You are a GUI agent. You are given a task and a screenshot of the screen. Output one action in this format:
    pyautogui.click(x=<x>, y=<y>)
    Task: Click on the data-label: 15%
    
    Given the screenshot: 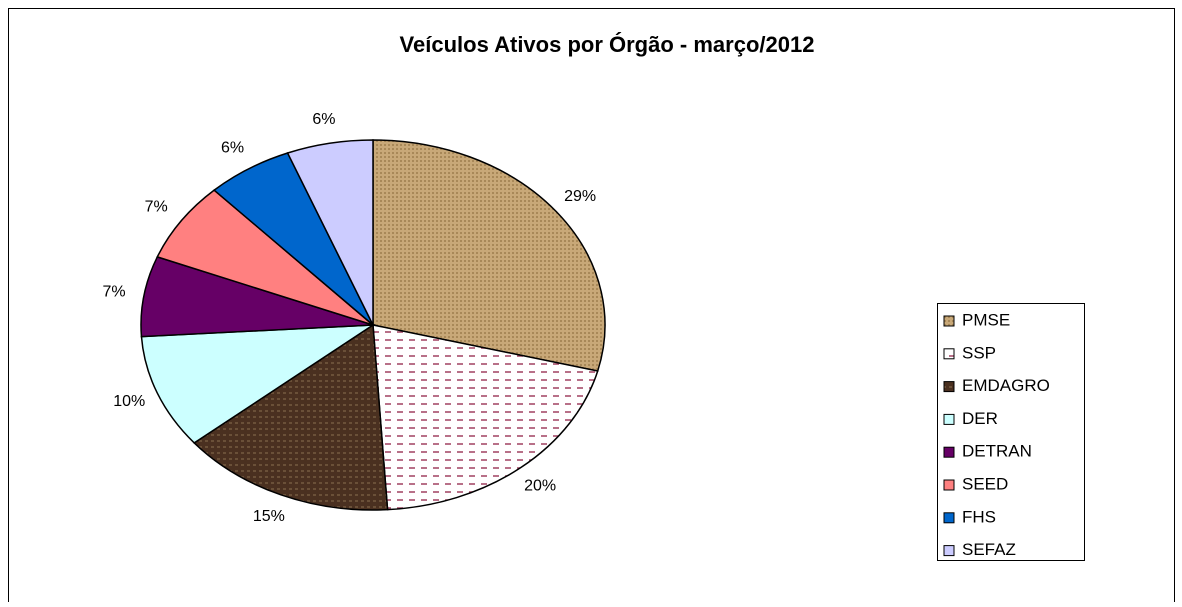 What is the action you would take?
    pyautogui.click(x=269, y=516)
    